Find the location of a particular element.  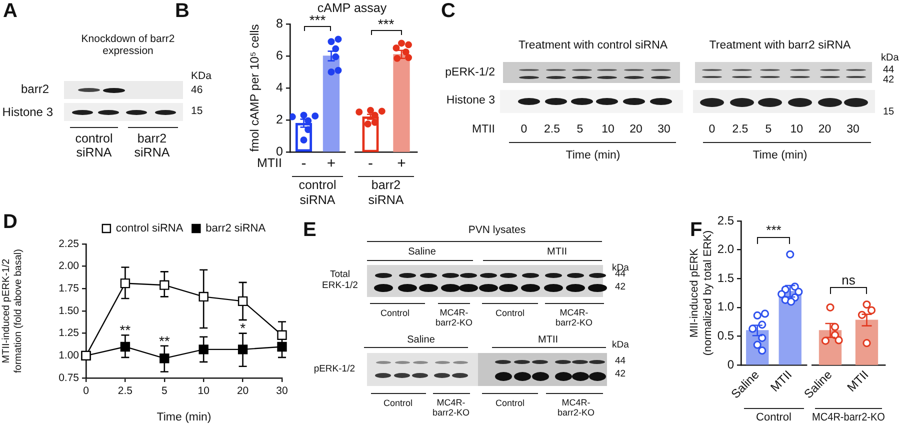

x-tick-label: 5 is located at coordinates (164, 391).